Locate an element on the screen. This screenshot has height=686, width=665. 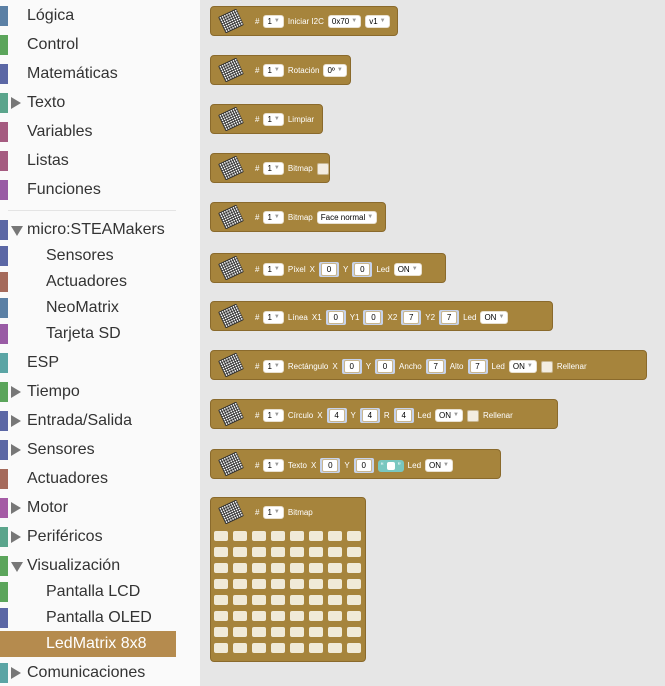
category-visualizaci-n: Visualización is located at coordinates (100, 566).